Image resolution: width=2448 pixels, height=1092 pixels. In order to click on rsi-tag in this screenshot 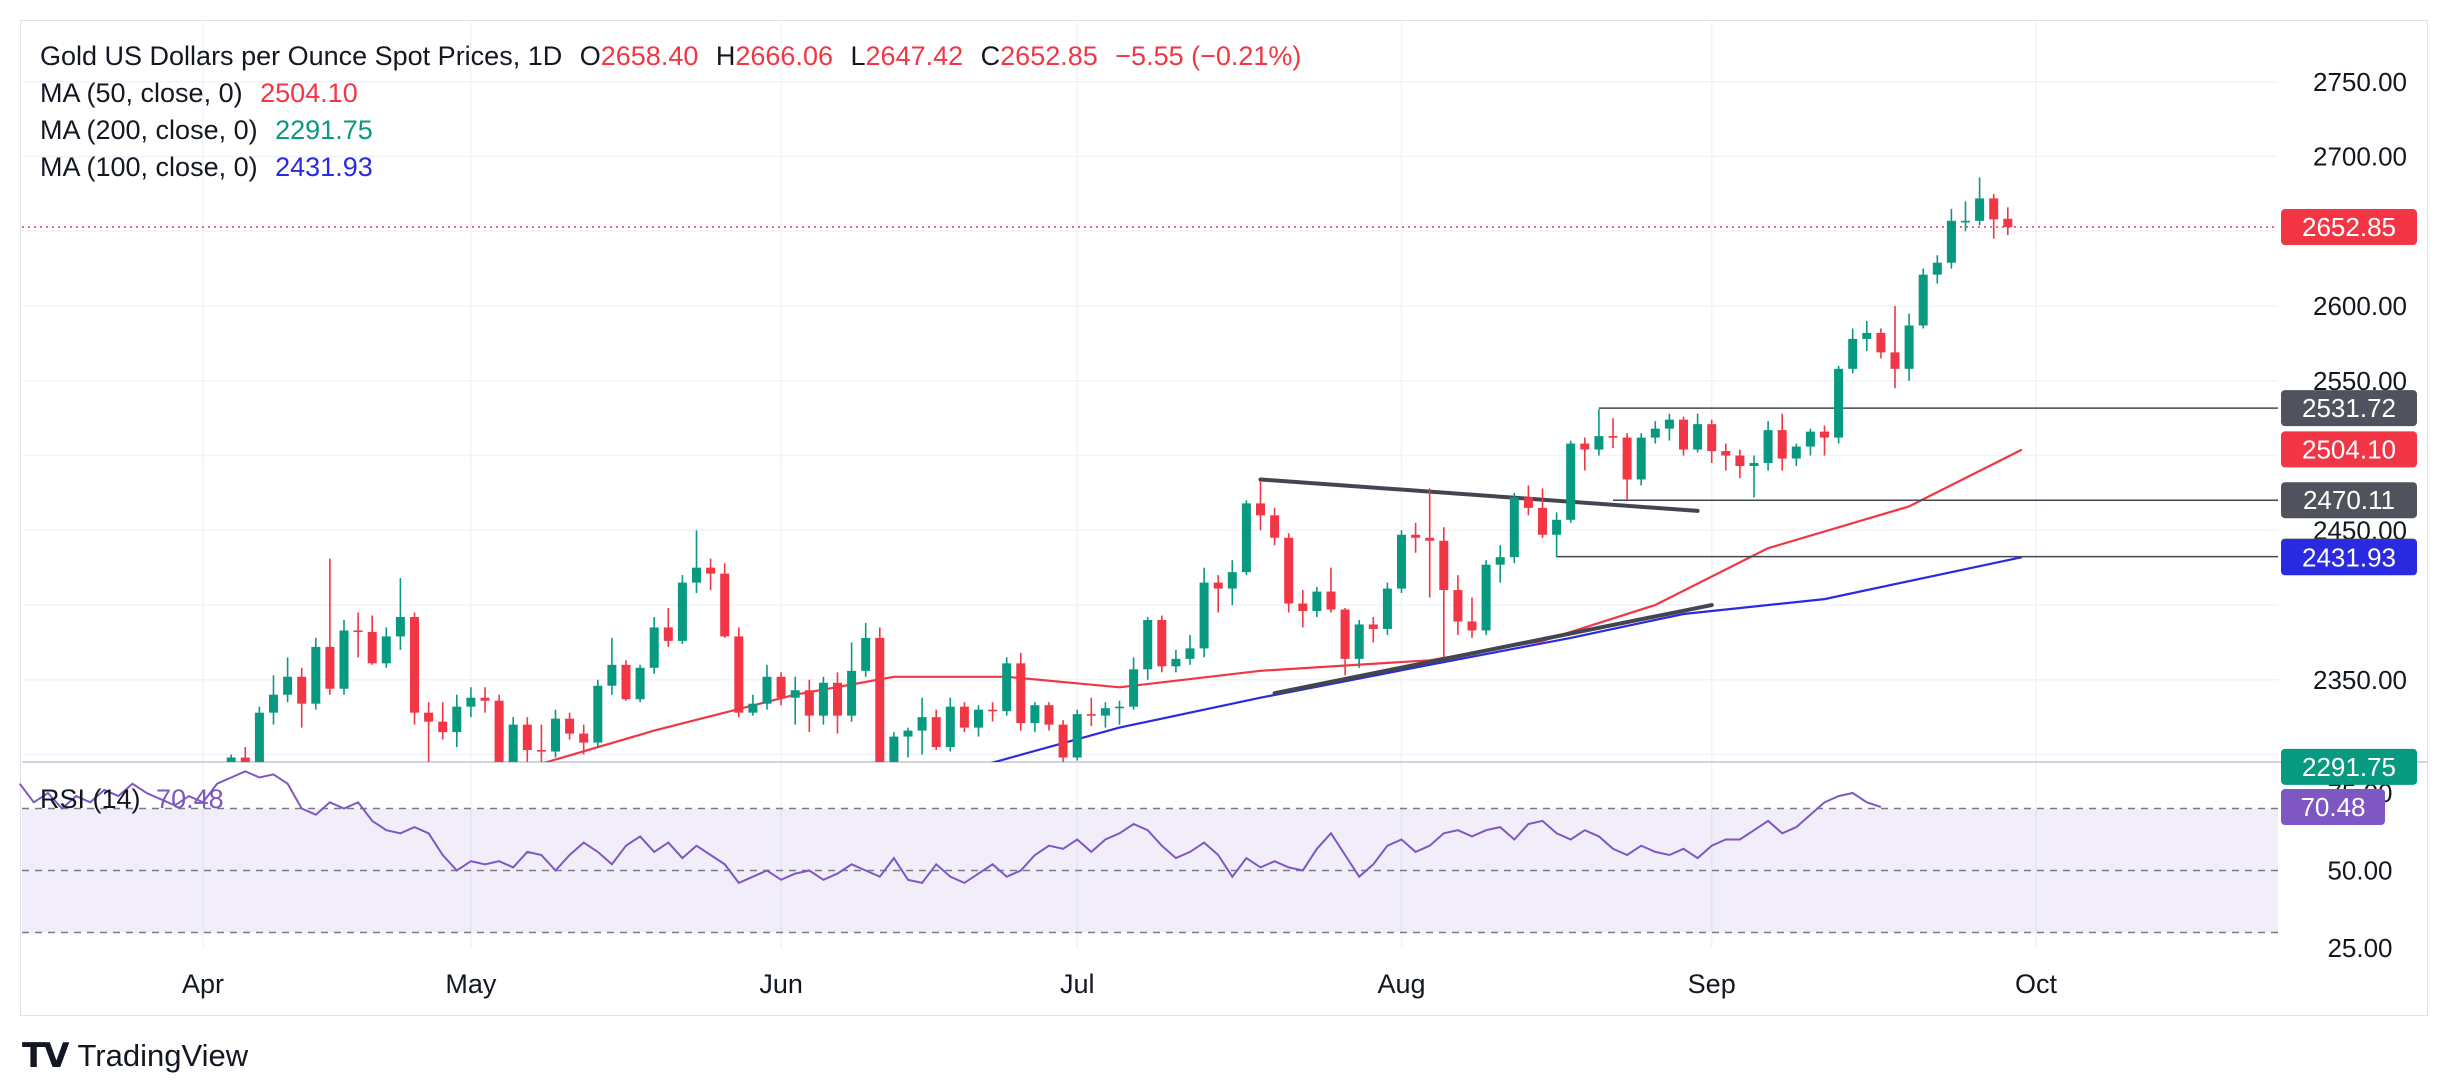, I will do `click(2333, 807)`.